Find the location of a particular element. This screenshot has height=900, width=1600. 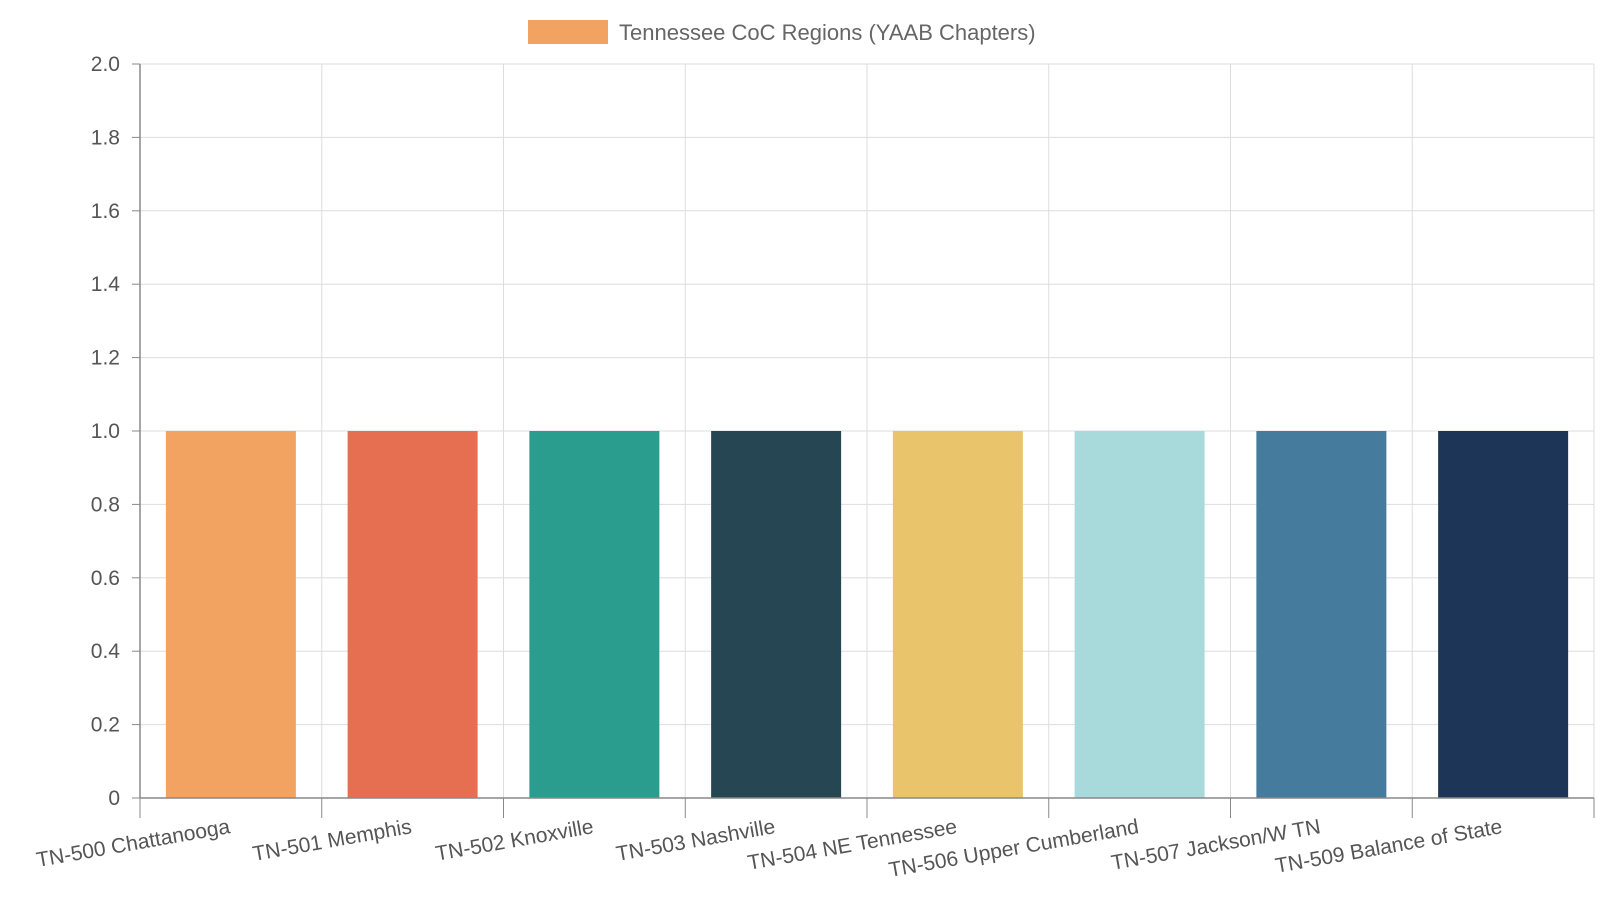

y-tick-label: 1.0 is located at coordinates (105, 431).